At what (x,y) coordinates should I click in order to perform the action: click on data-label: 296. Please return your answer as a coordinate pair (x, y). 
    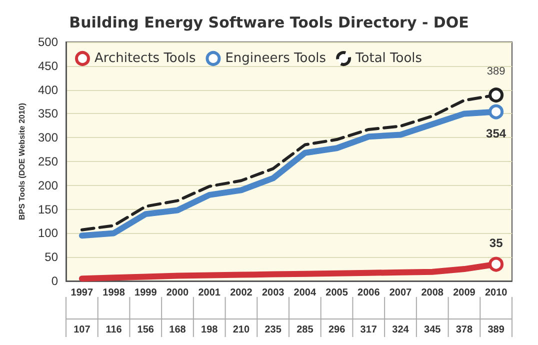
    Looking at the image, I should click on (337, 330).